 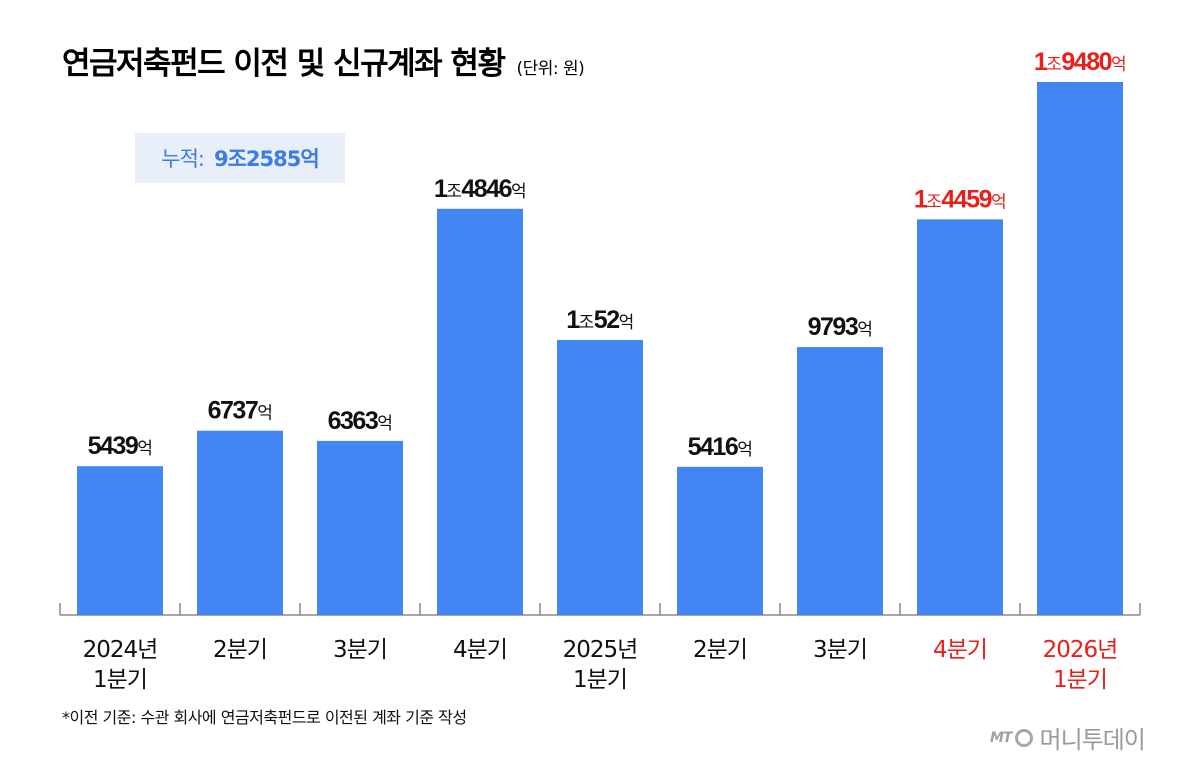 What do you see at coordinates (353, 421) in the screenshot?
I see `value-eok-number: 6363` at bounding box center [353, 421].